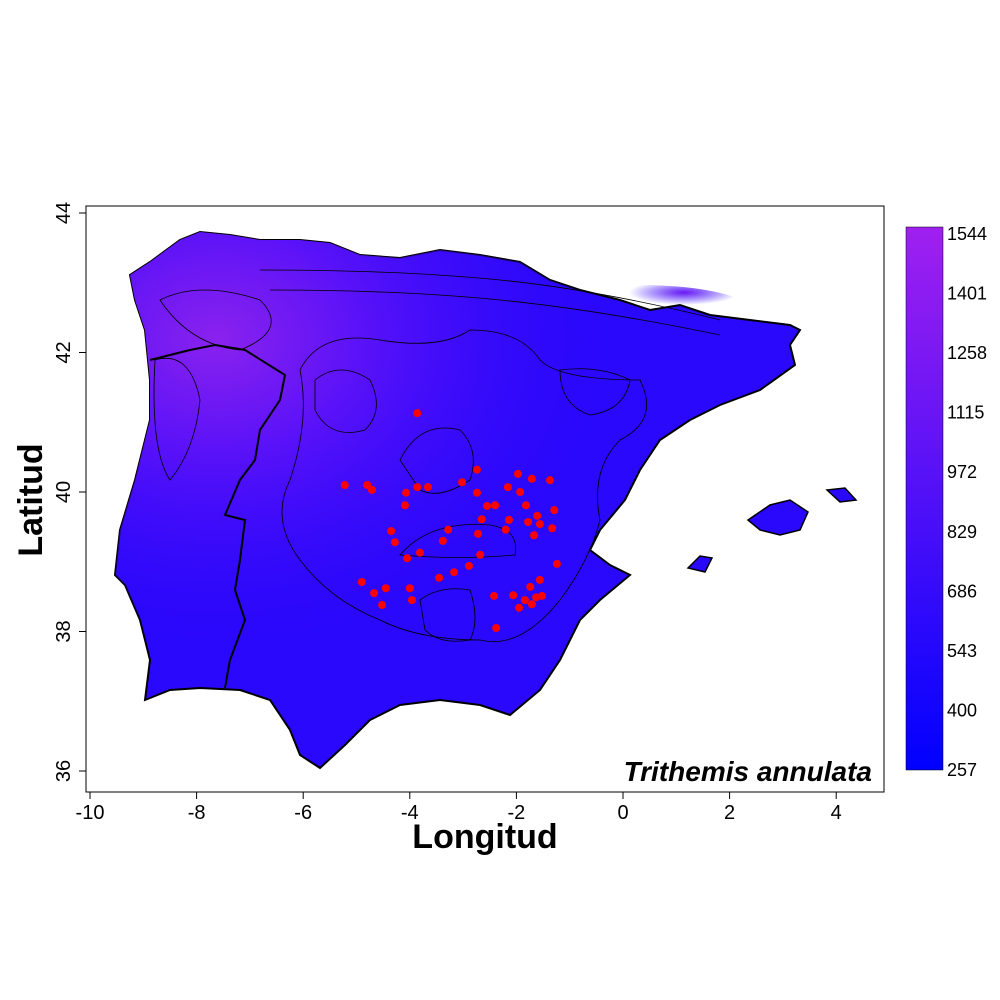  Describe the element at coordinates (31, 499) in the screenshot. I see `y-axis-label: Latitud` at that location.